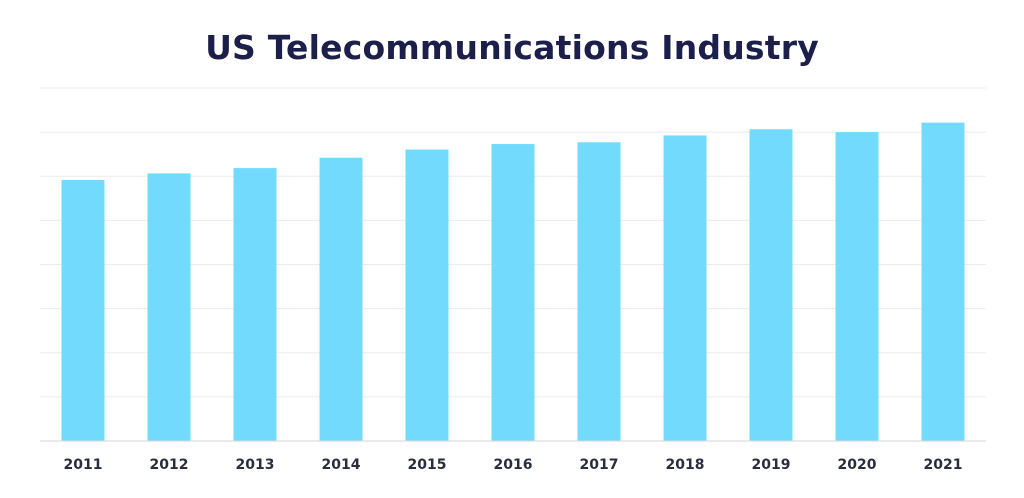  What do you see at coordinates (599, 291) in the screenshot?
I see `bar-2017` at bounding box center [599, 291].